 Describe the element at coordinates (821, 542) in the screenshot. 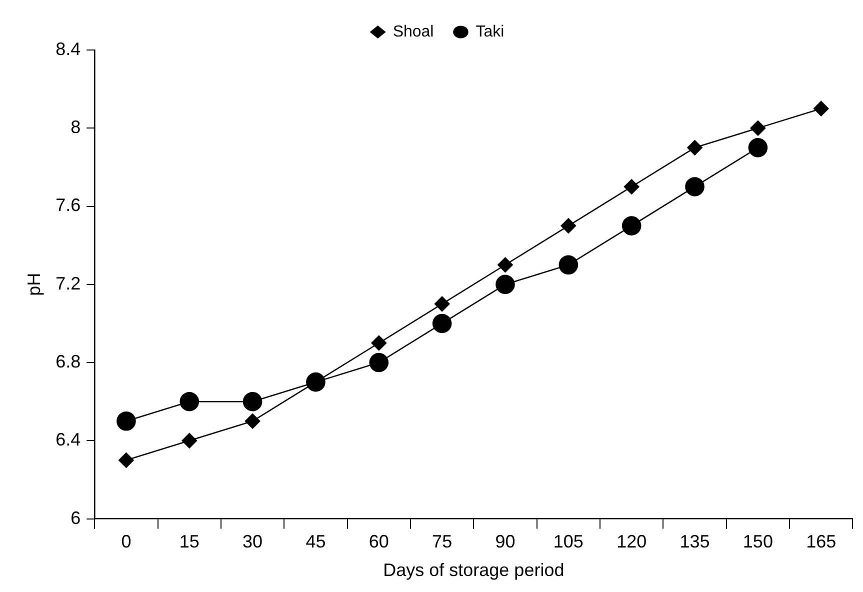

I see `x-tick-label: 165` at that location.